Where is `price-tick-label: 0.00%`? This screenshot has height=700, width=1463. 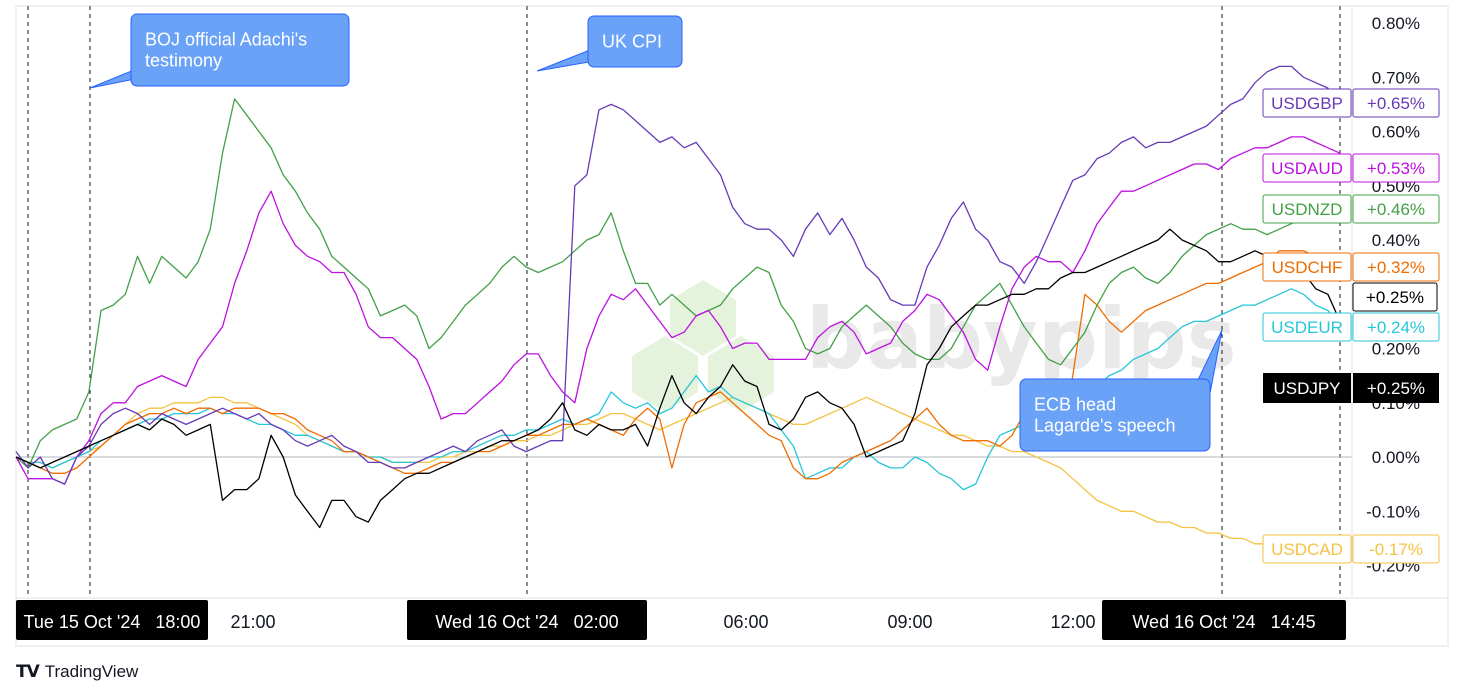
price-tick-label: 0.00% is located at coordinates (1396, 457).